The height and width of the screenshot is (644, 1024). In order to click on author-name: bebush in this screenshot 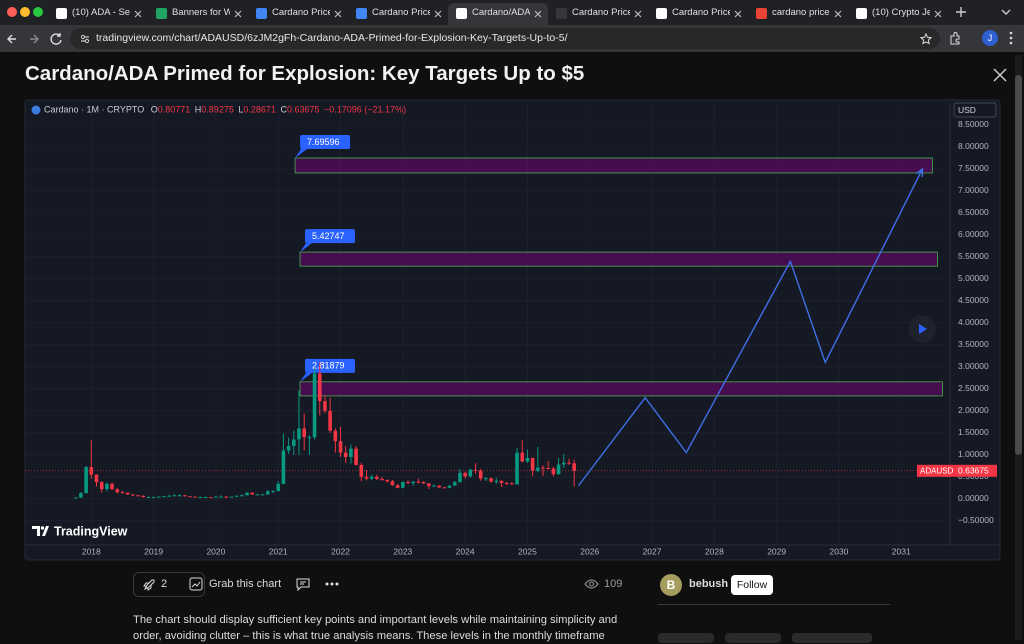, I will do `click(709, 584)`.